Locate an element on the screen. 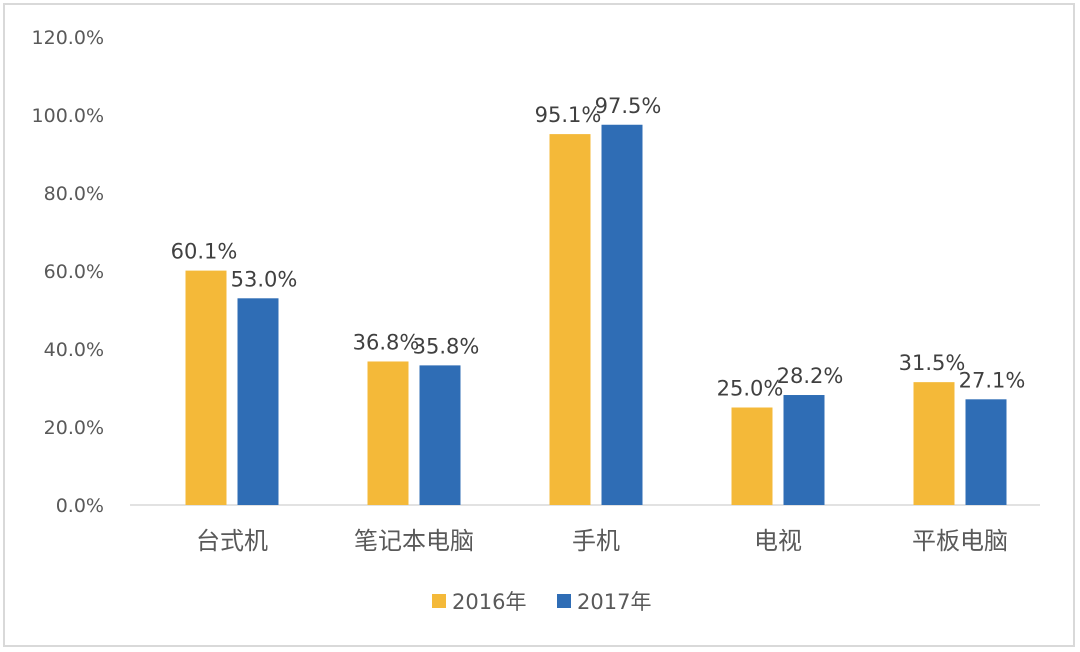  data-label: 95.1% is located at coordinates (568, 115).